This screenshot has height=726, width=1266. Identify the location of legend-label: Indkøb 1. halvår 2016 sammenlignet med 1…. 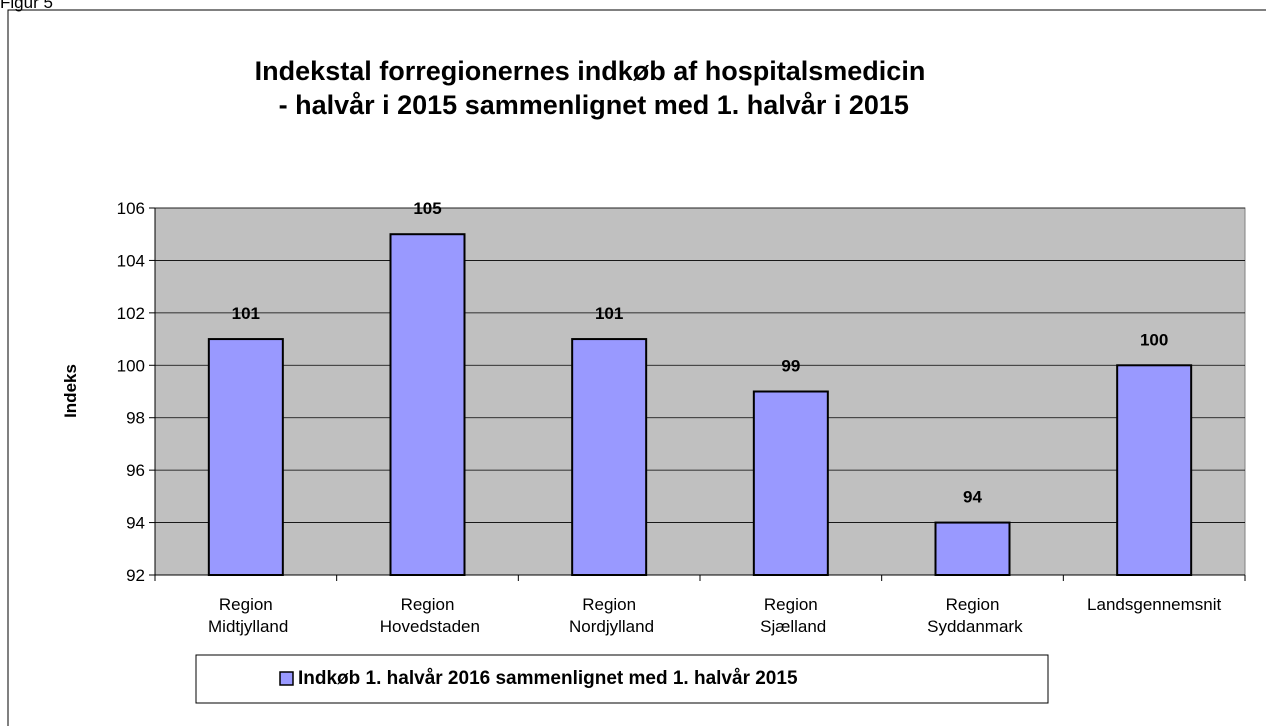
(548, 678).